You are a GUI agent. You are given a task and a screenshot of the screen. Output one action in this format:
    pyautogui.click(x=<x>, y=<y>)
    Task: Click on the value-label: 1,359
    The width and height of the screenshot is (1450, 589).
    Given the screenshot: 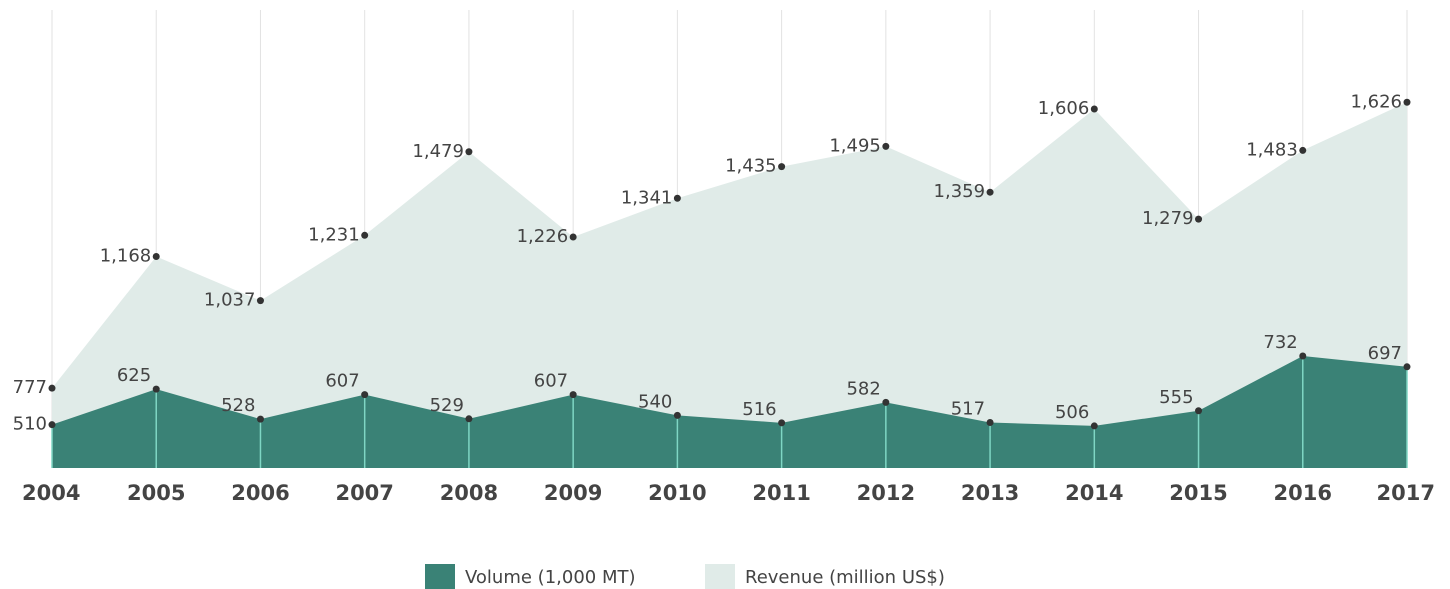 What is the action you would take?
    pyautogui.click(x=960, y=191)
    